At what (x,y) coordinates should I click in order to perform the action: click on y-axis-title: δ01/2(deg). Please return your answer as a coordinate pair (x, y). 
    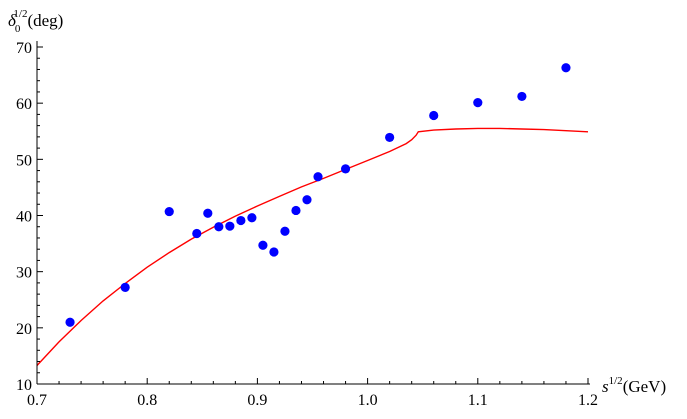
    Looking at the image, I should click on (35, 21).